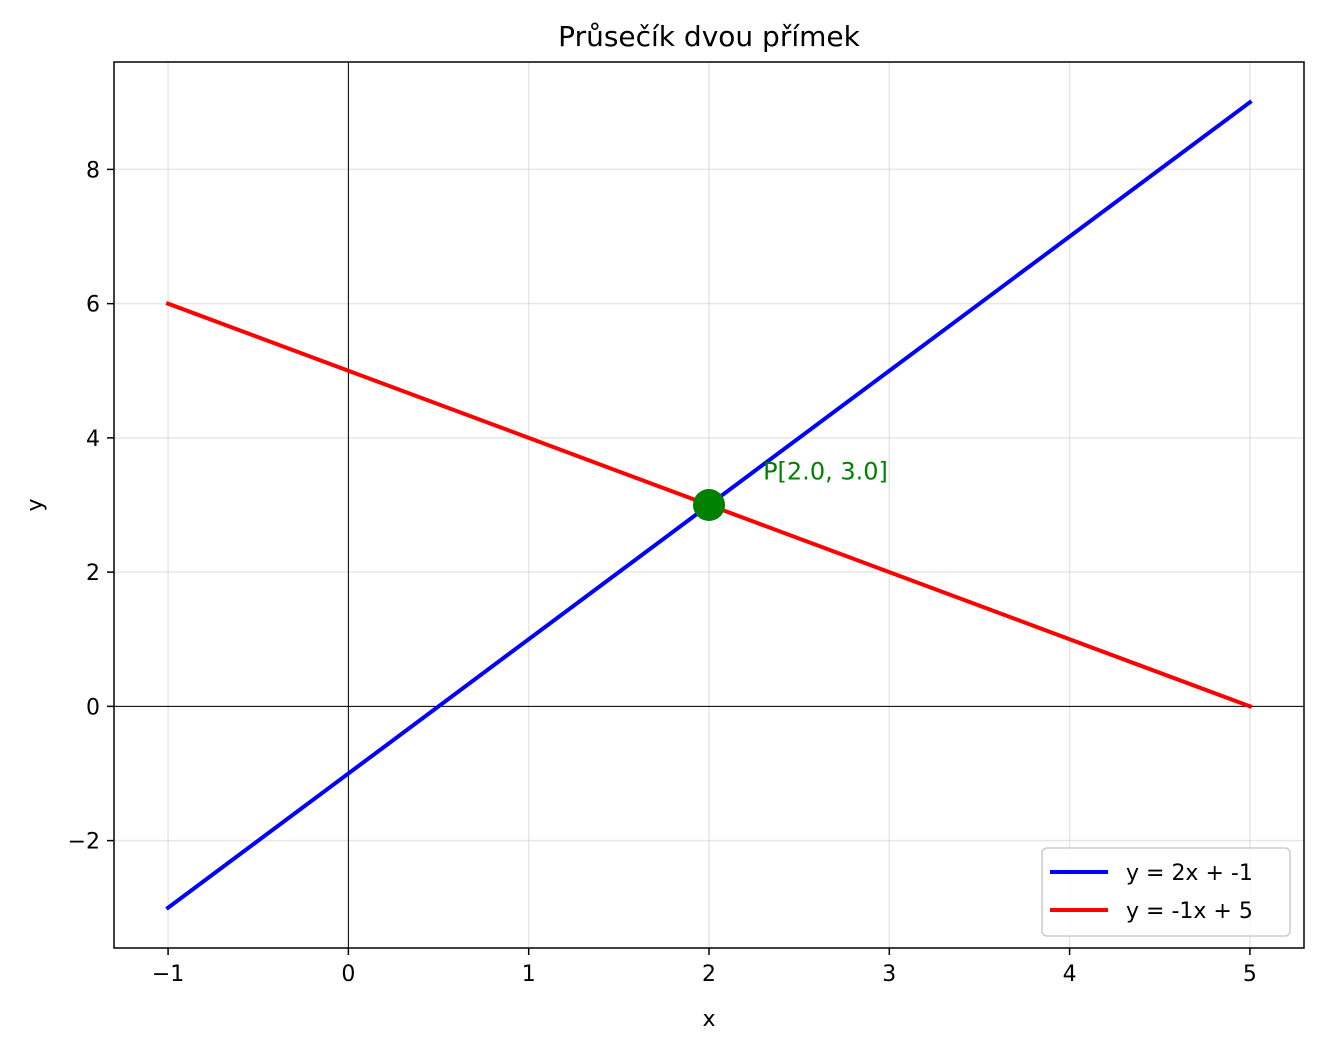  I want to click on x-tick-label: 5, so click(1250, 974).